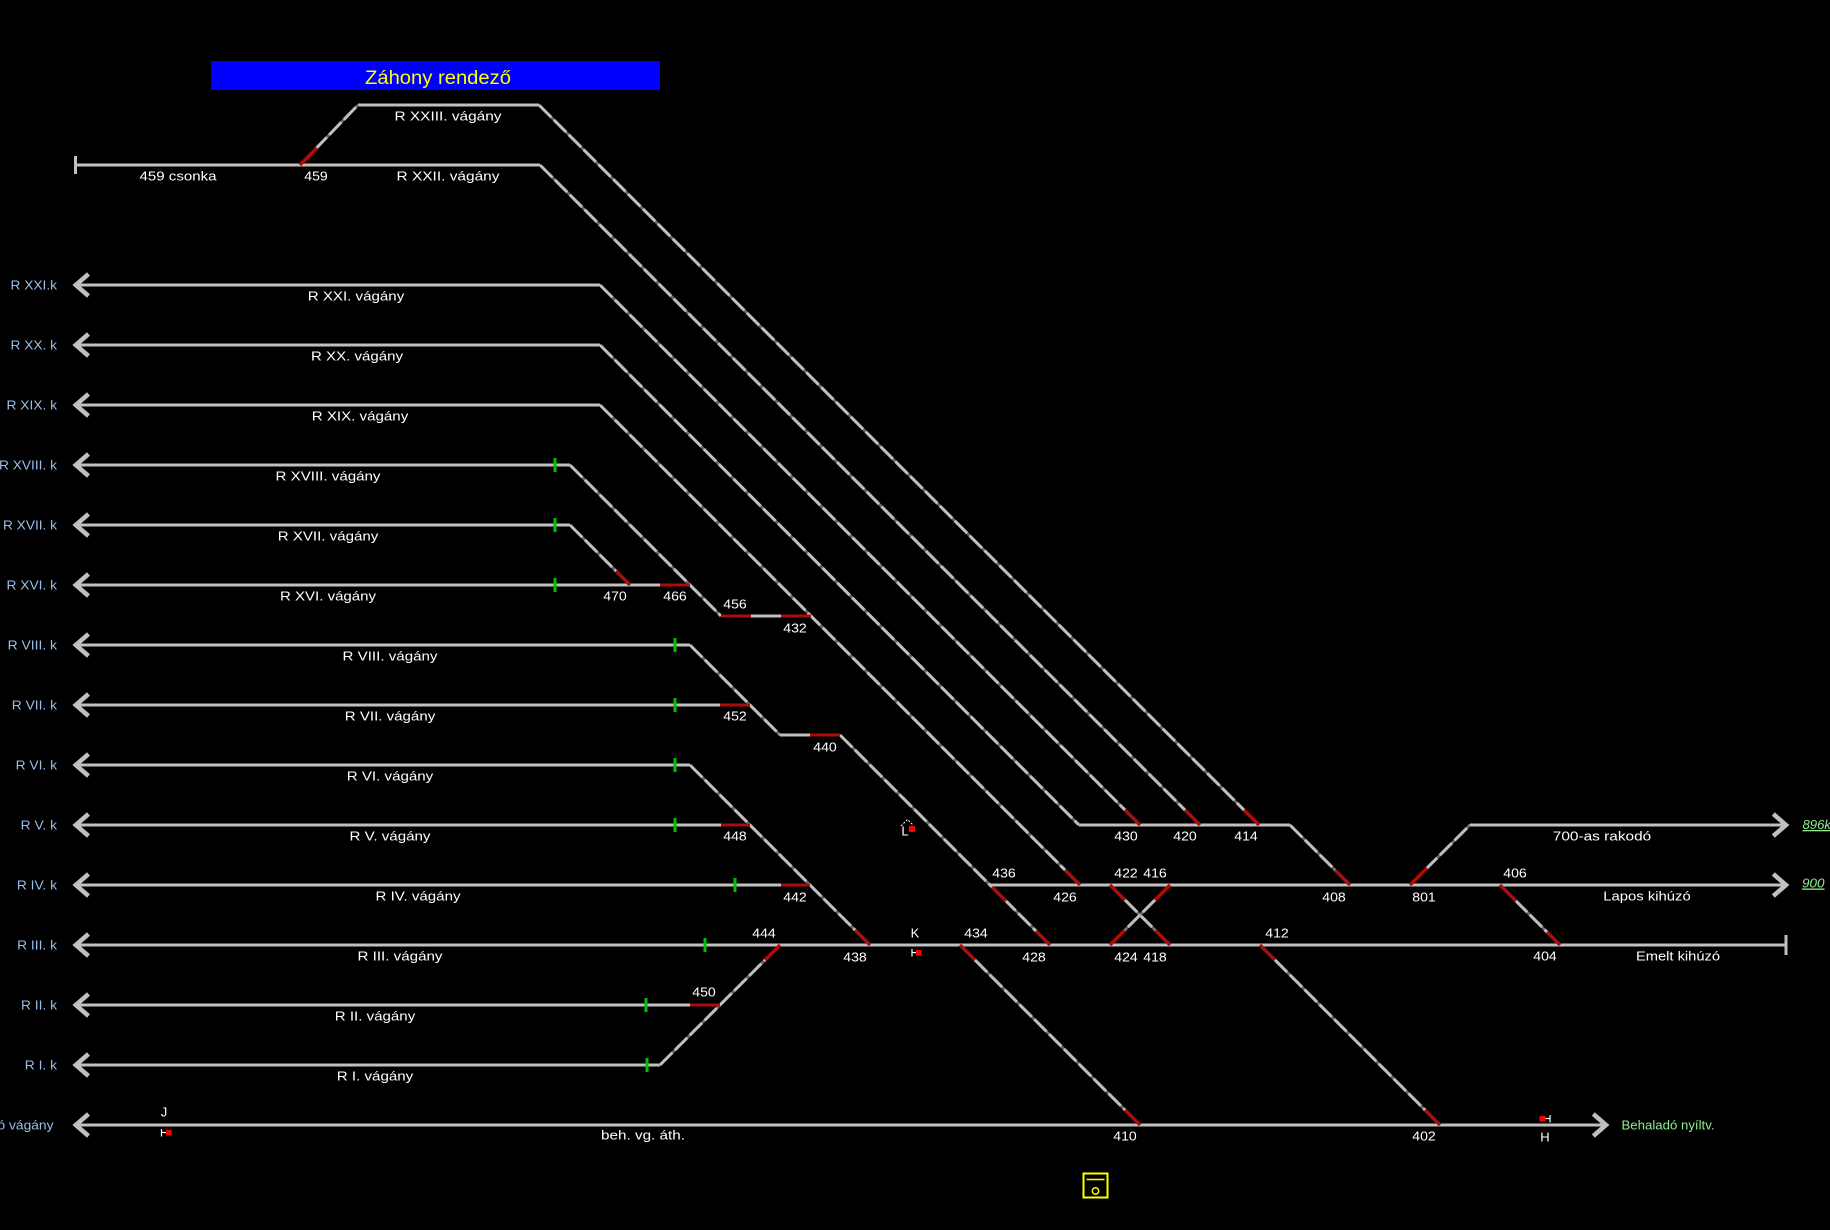 This screenshot has width=1830, height=1230. I want to click on svg-text: 459, so click(316, 176).